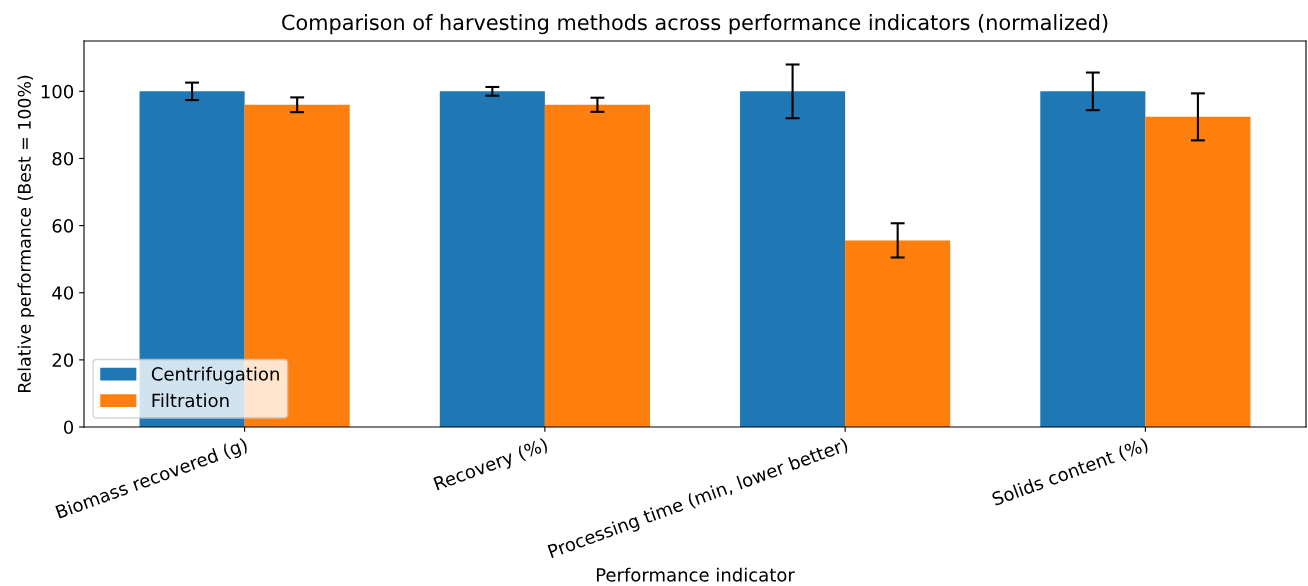 Image resolution: width=1308 pixels, height=586 pixels. I want to click on y-tick-label: 80, so click(63, 158).